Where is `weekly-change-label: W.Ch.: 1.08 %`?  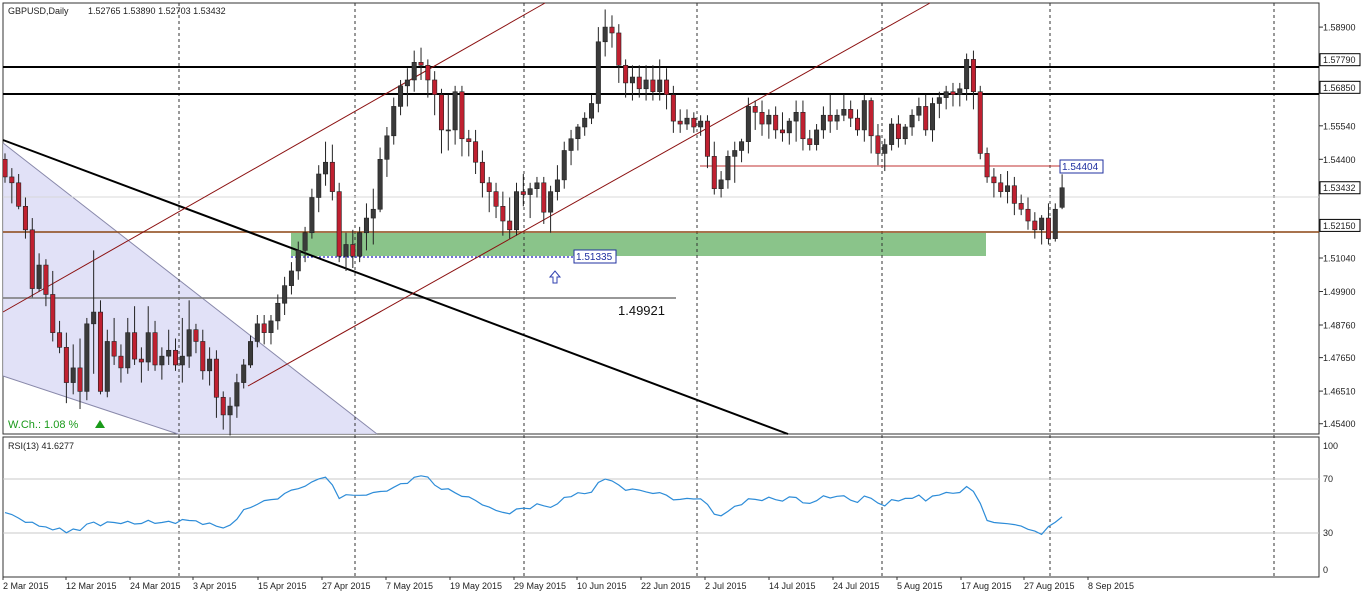
weekly-change-label: W.Ch.: 1.08 % is located at coordinates (43, 425).